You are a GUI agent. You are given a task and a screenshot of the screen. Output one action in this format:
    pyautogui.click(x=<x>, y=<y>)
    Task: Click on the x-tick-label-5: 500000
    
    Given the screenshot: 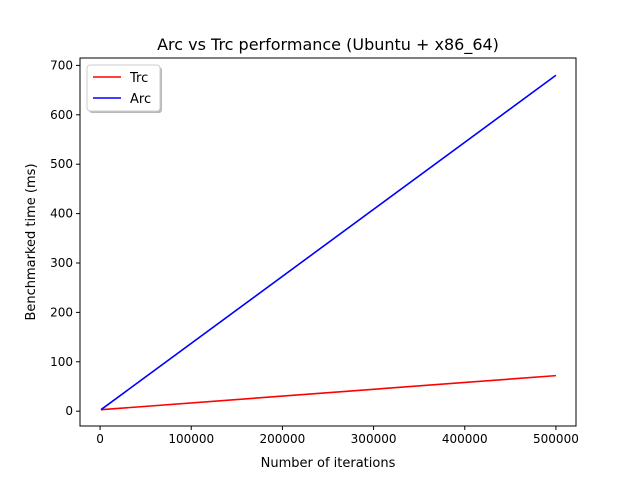 What is the action you would take?
    pyautogui.click(x=556, y=439)
    